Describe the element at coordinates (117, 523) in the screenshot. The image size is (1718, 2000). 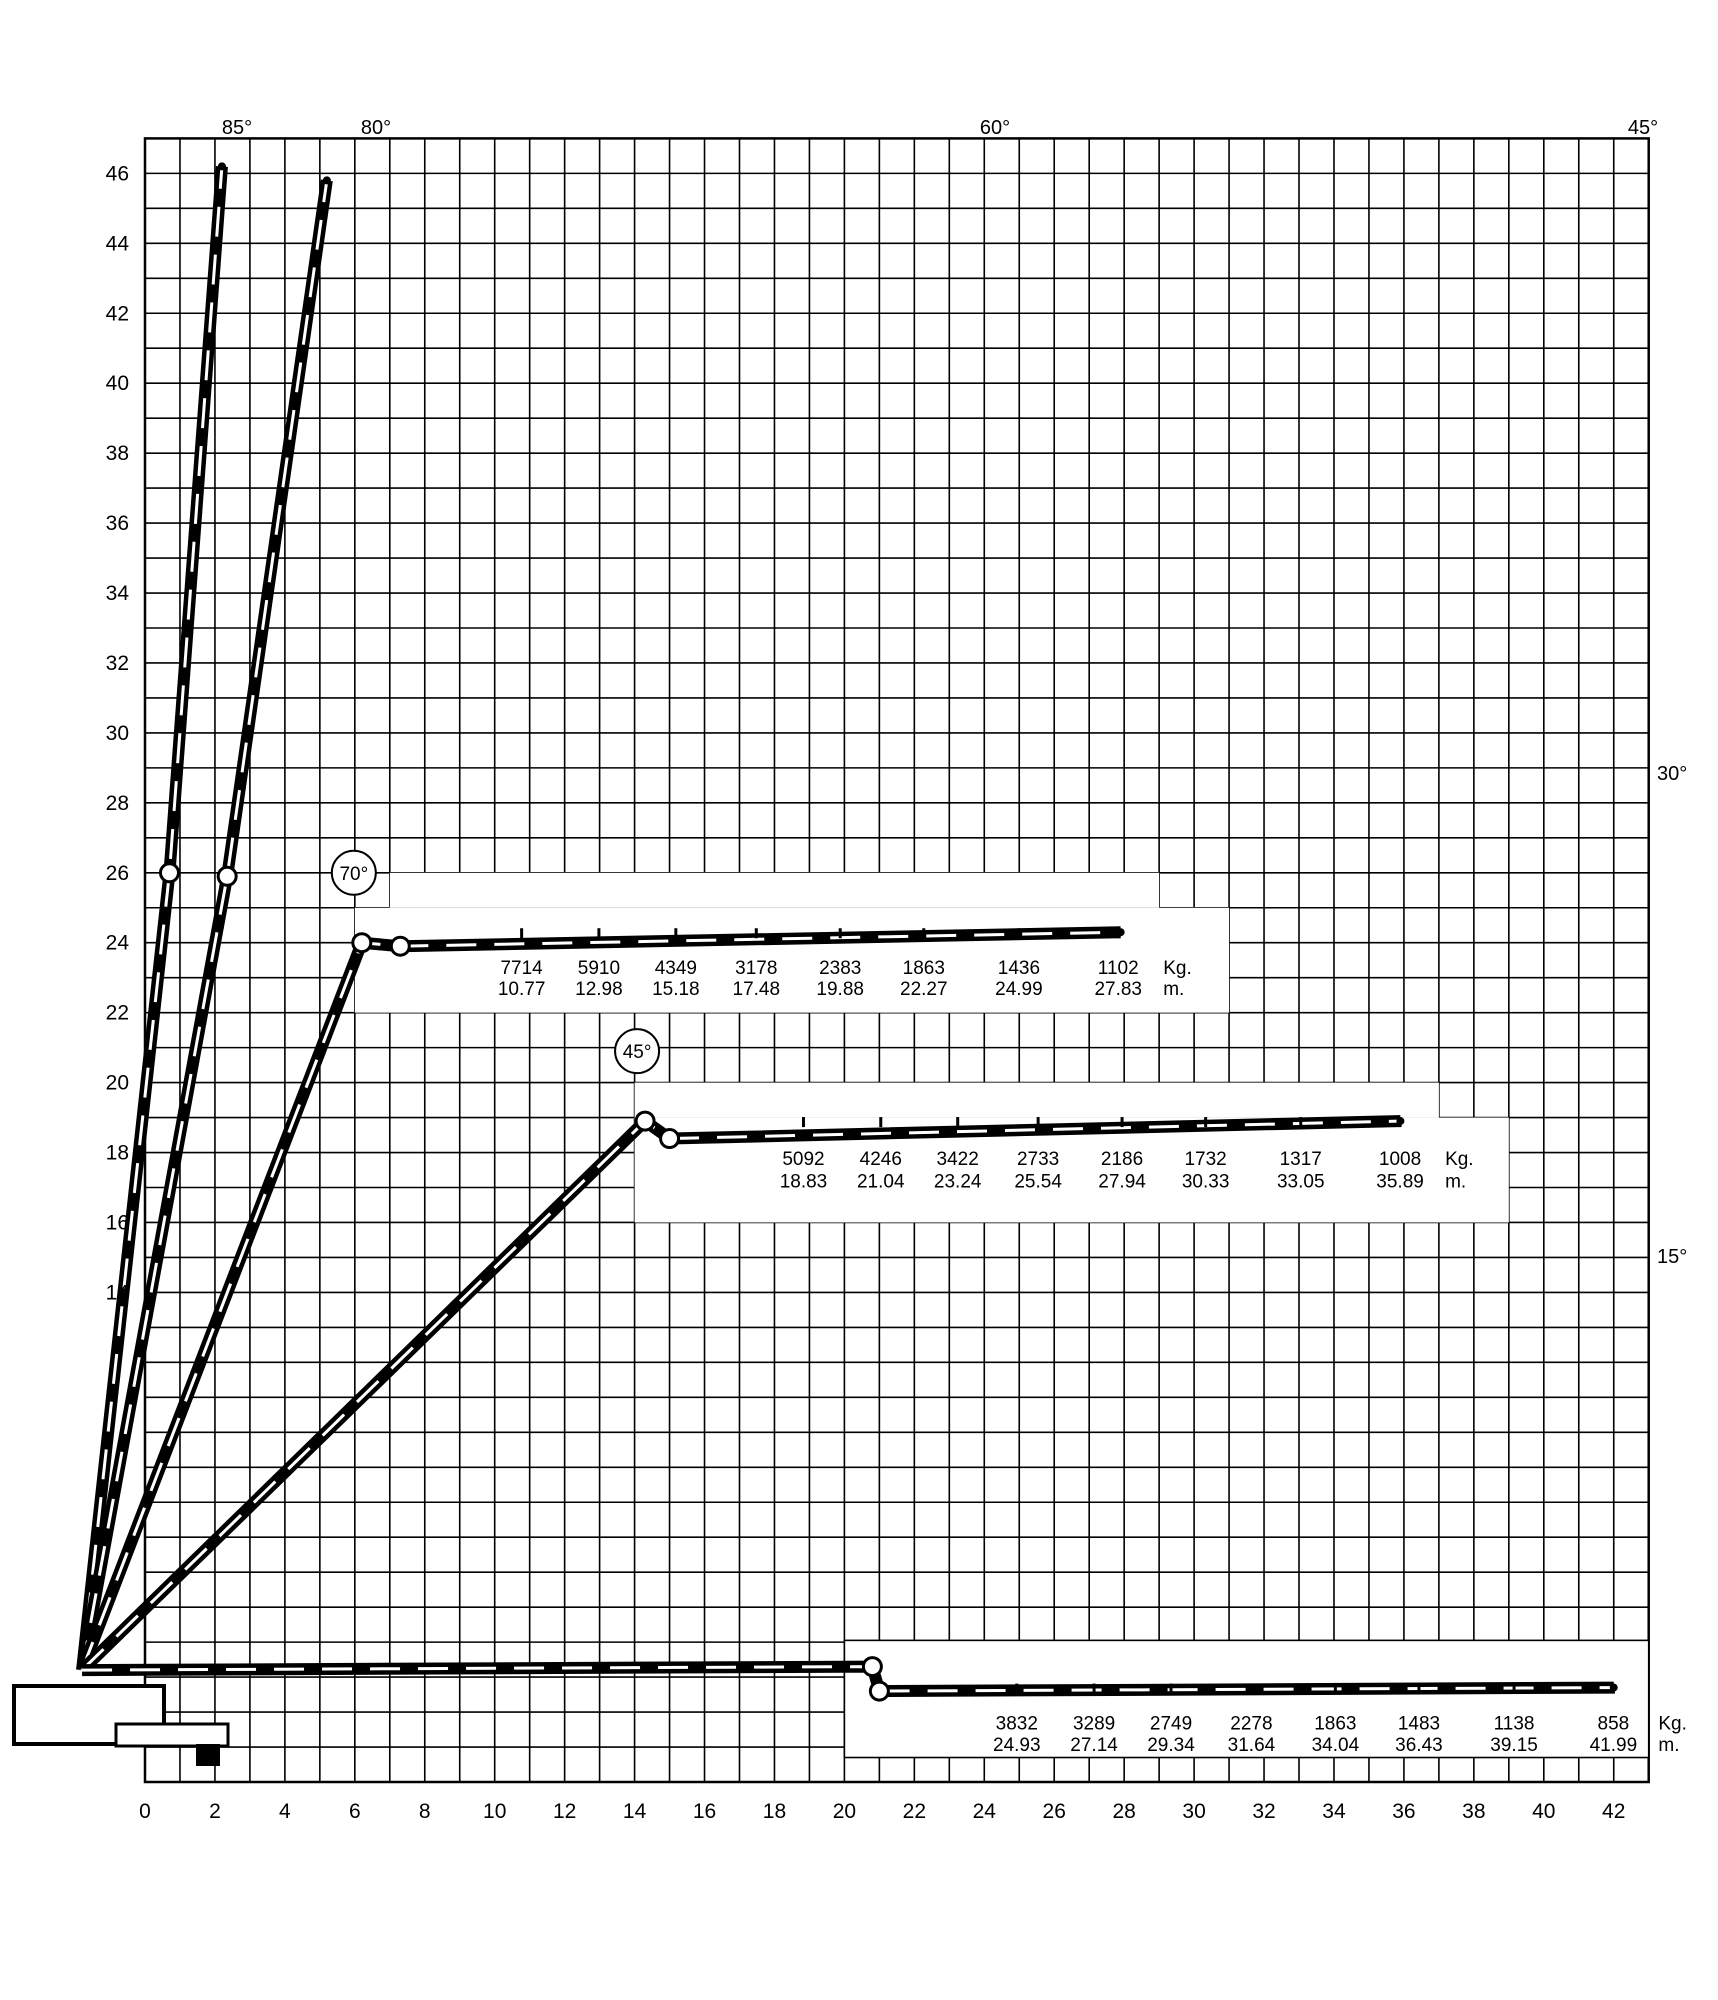
I see `y-tick-label: 36` at that location.